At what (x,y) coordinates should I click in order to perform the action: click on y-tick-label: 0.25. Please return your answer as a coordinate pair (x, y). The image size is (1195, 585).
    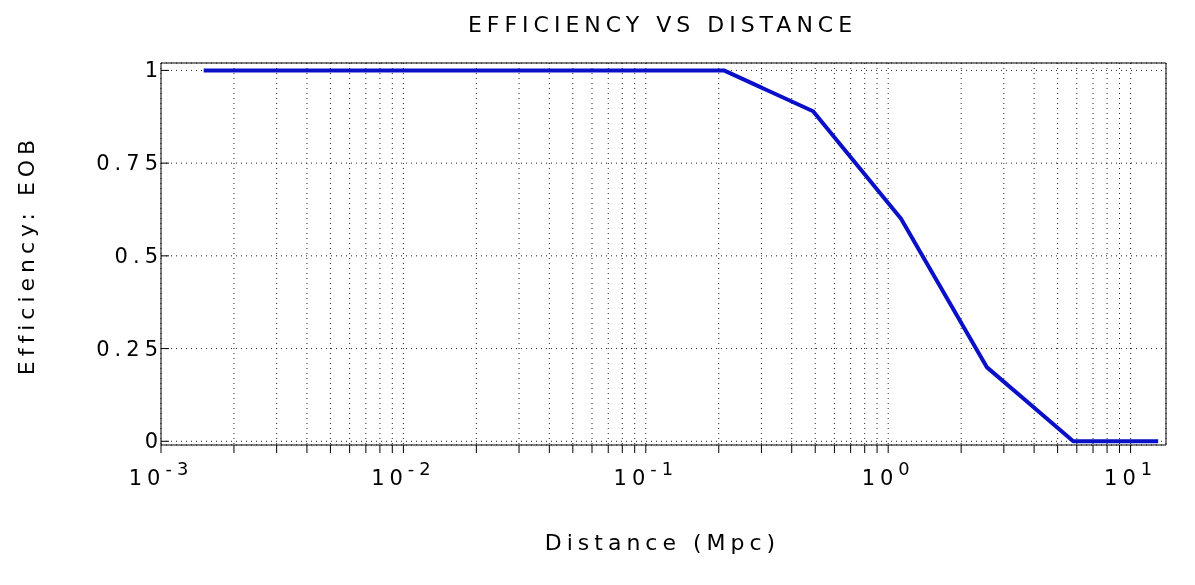
    Looking at the image, I should click on (129, 348).